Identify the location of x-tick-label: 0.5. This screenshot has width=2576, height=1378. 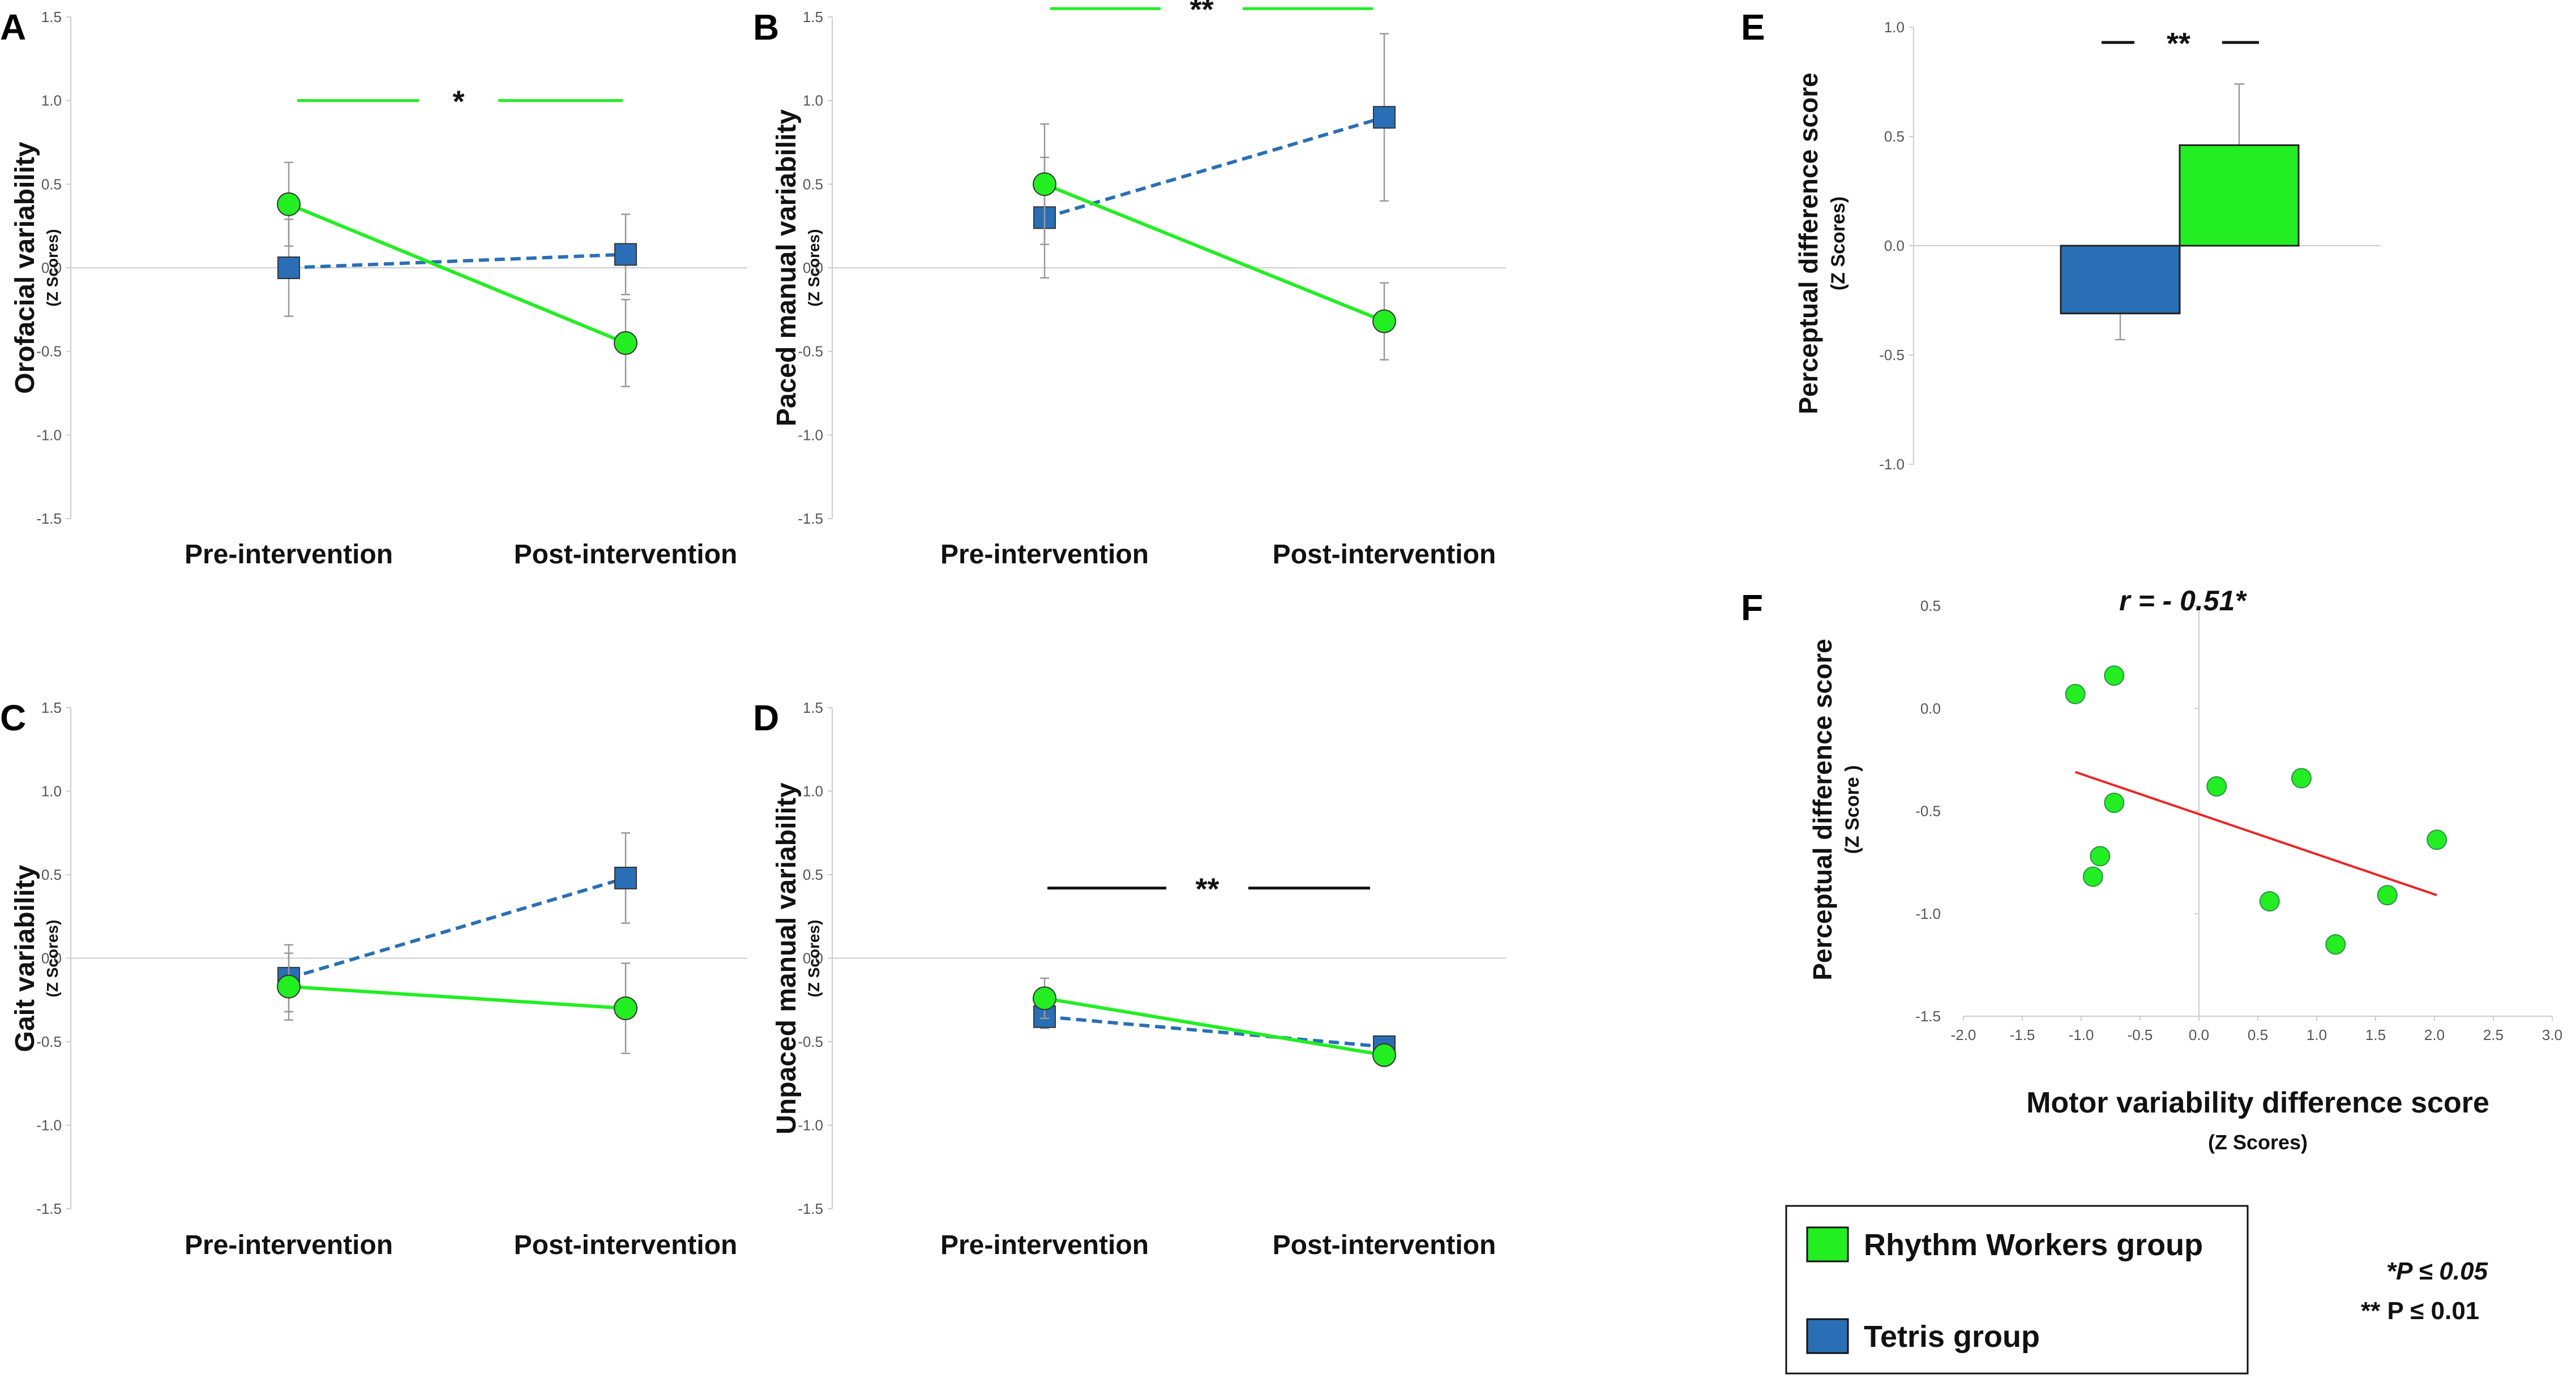
(2258, 1034).